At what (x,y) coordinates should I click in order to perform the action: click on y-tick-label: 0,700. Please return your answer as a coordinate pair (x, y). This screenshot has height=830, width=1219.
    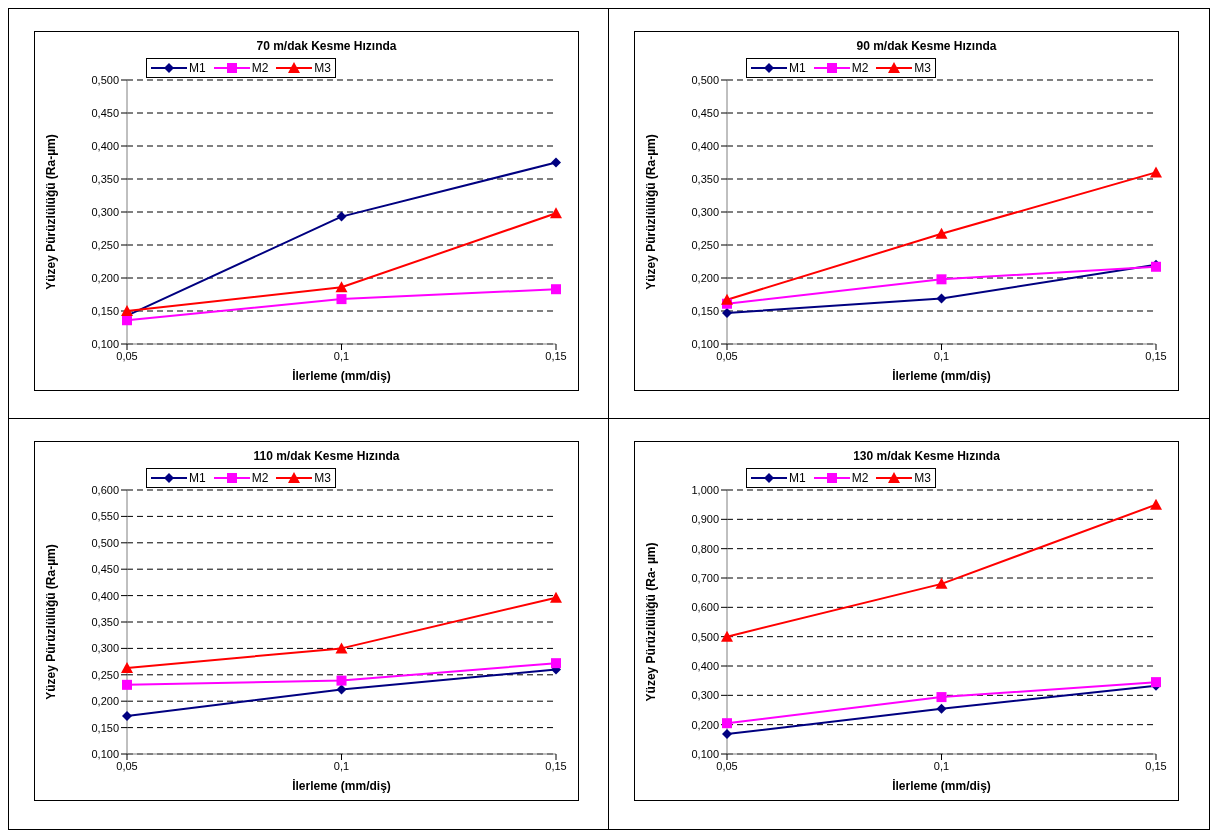
    Looking at the image, I should click on (705, 577).